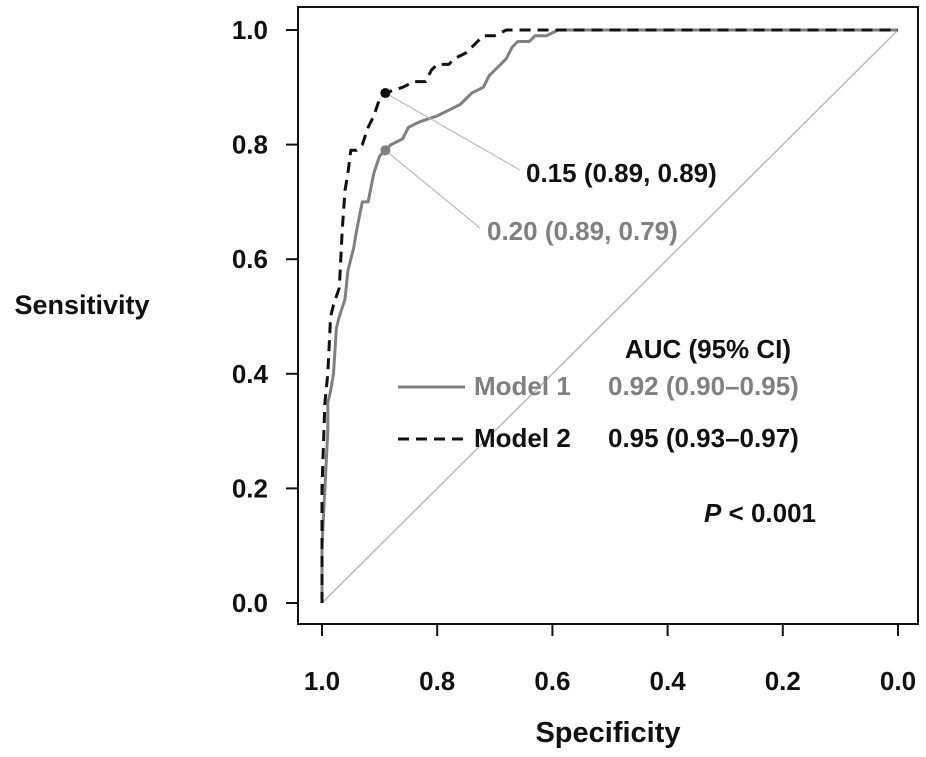 The image size is (926, 757). Describe the element at coordinates (250, 488) in the screenshot. I see `y-tick-label: 0.2` at that location.